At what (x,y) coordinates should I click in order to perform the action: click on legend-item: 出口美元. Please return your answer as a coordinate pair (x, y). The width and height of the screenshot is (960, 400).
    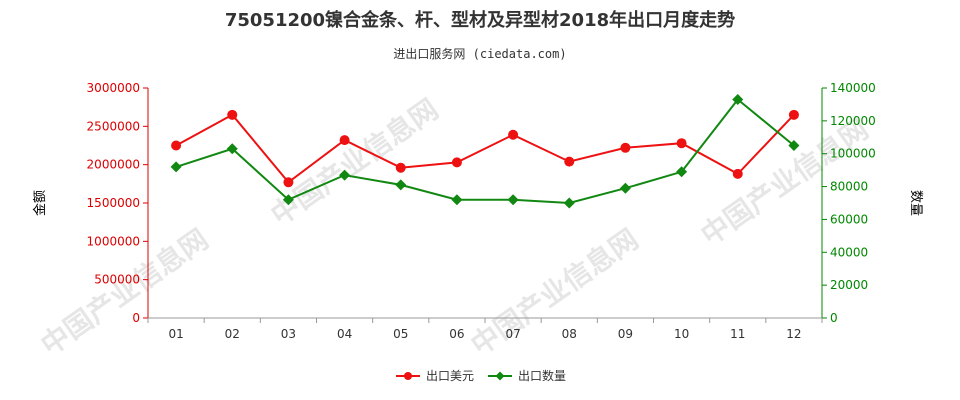
    Looking at the image, I should click on (435, 376).